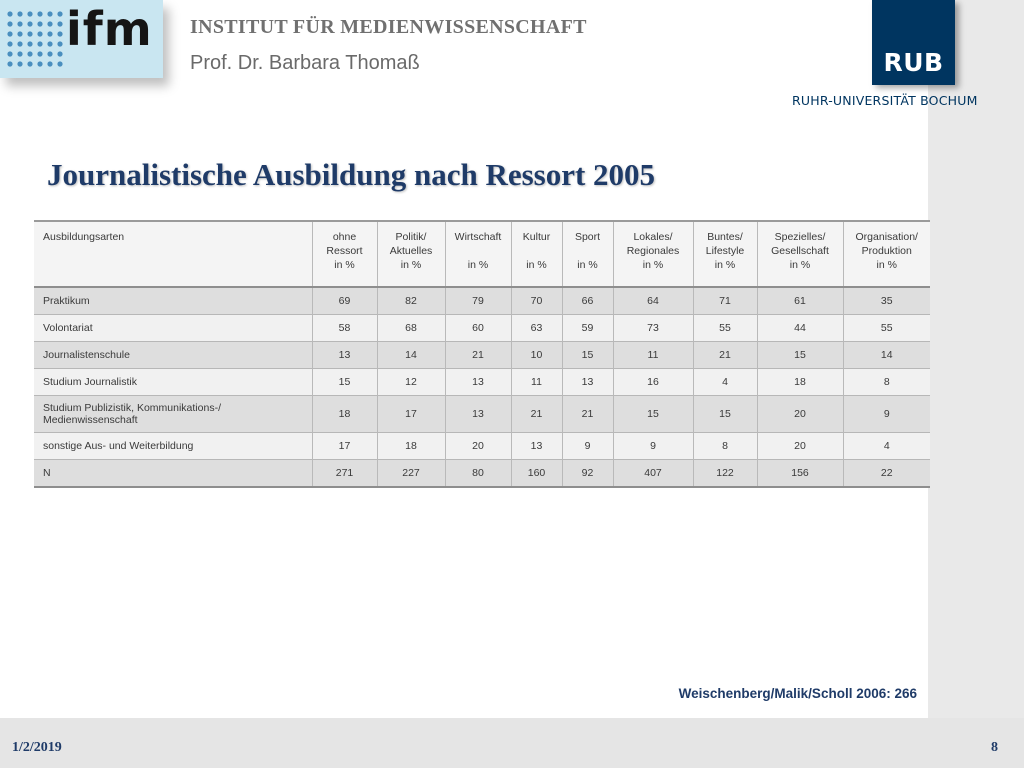 The image size is (1024, 768). Describe the element at coordinates (173, 254) in the screenshot. I see `header-cell-label: Ausbildungsarten` at that location.